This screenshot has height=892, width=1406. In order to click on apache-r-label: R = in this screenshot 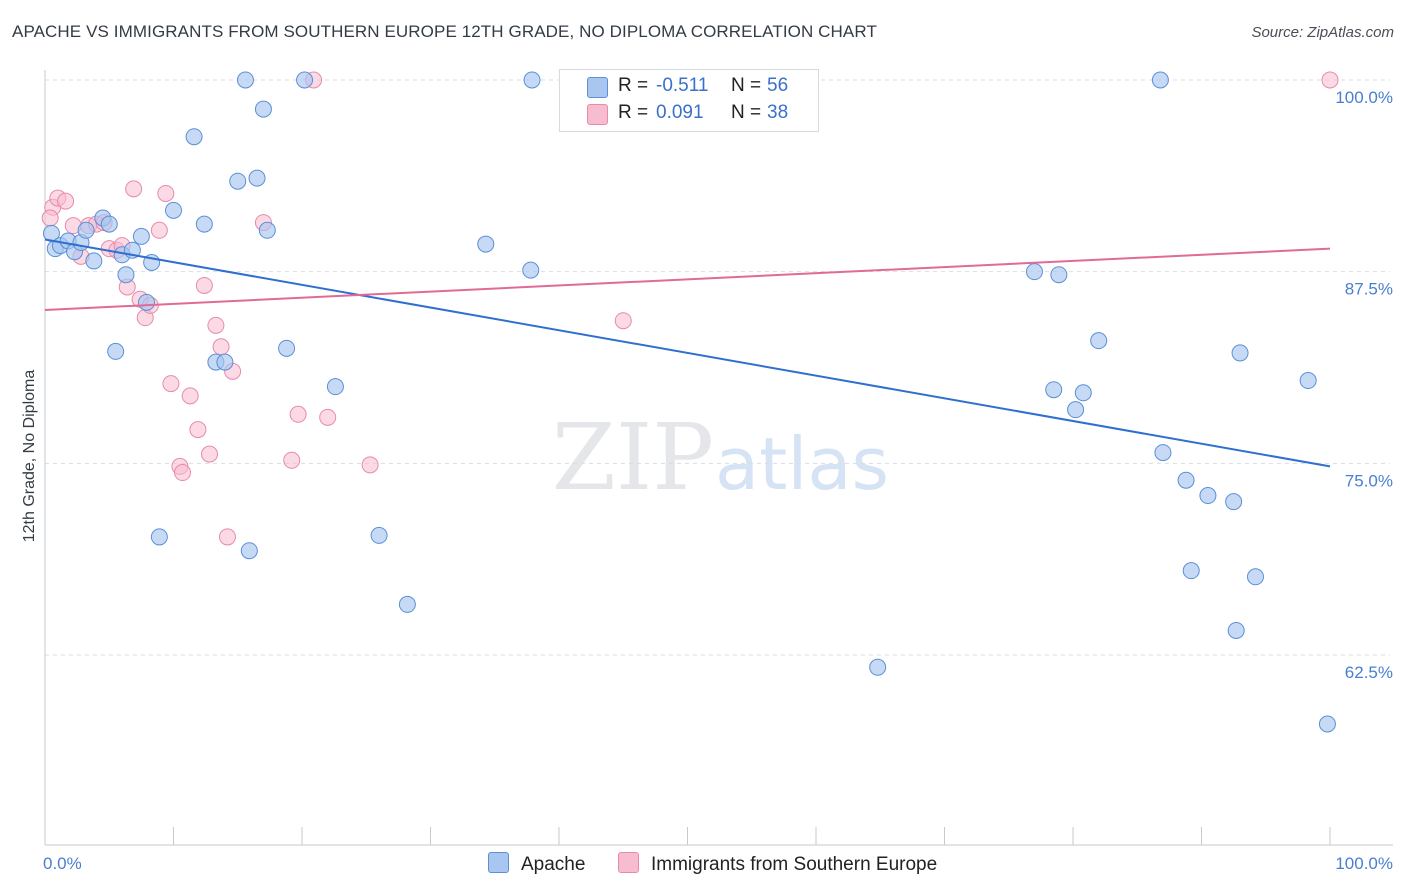, I will do `click(633, 85)`.